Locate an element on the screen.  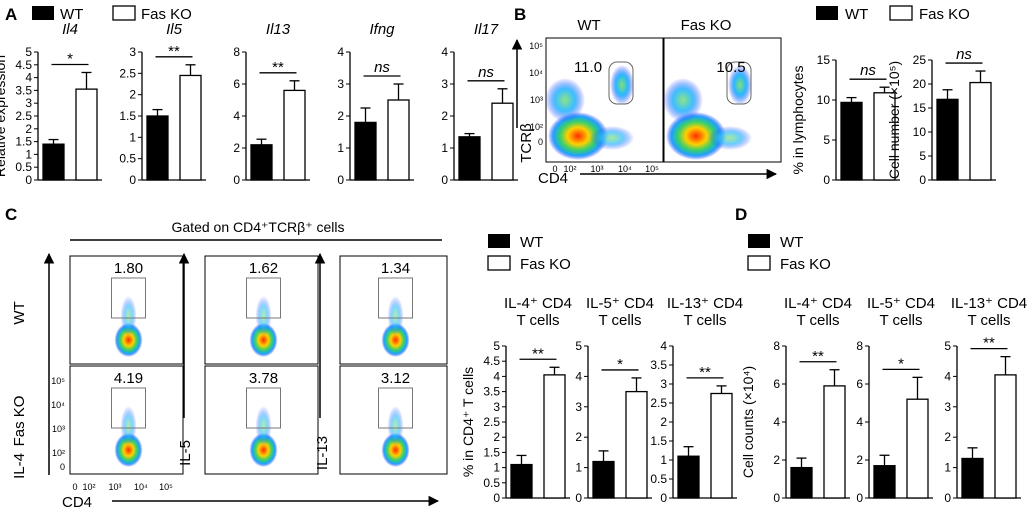
bar-chart-b2: 0 5 10 15 20 25 ns Cell number (×10⁵) is located at coordinates (941, 116).